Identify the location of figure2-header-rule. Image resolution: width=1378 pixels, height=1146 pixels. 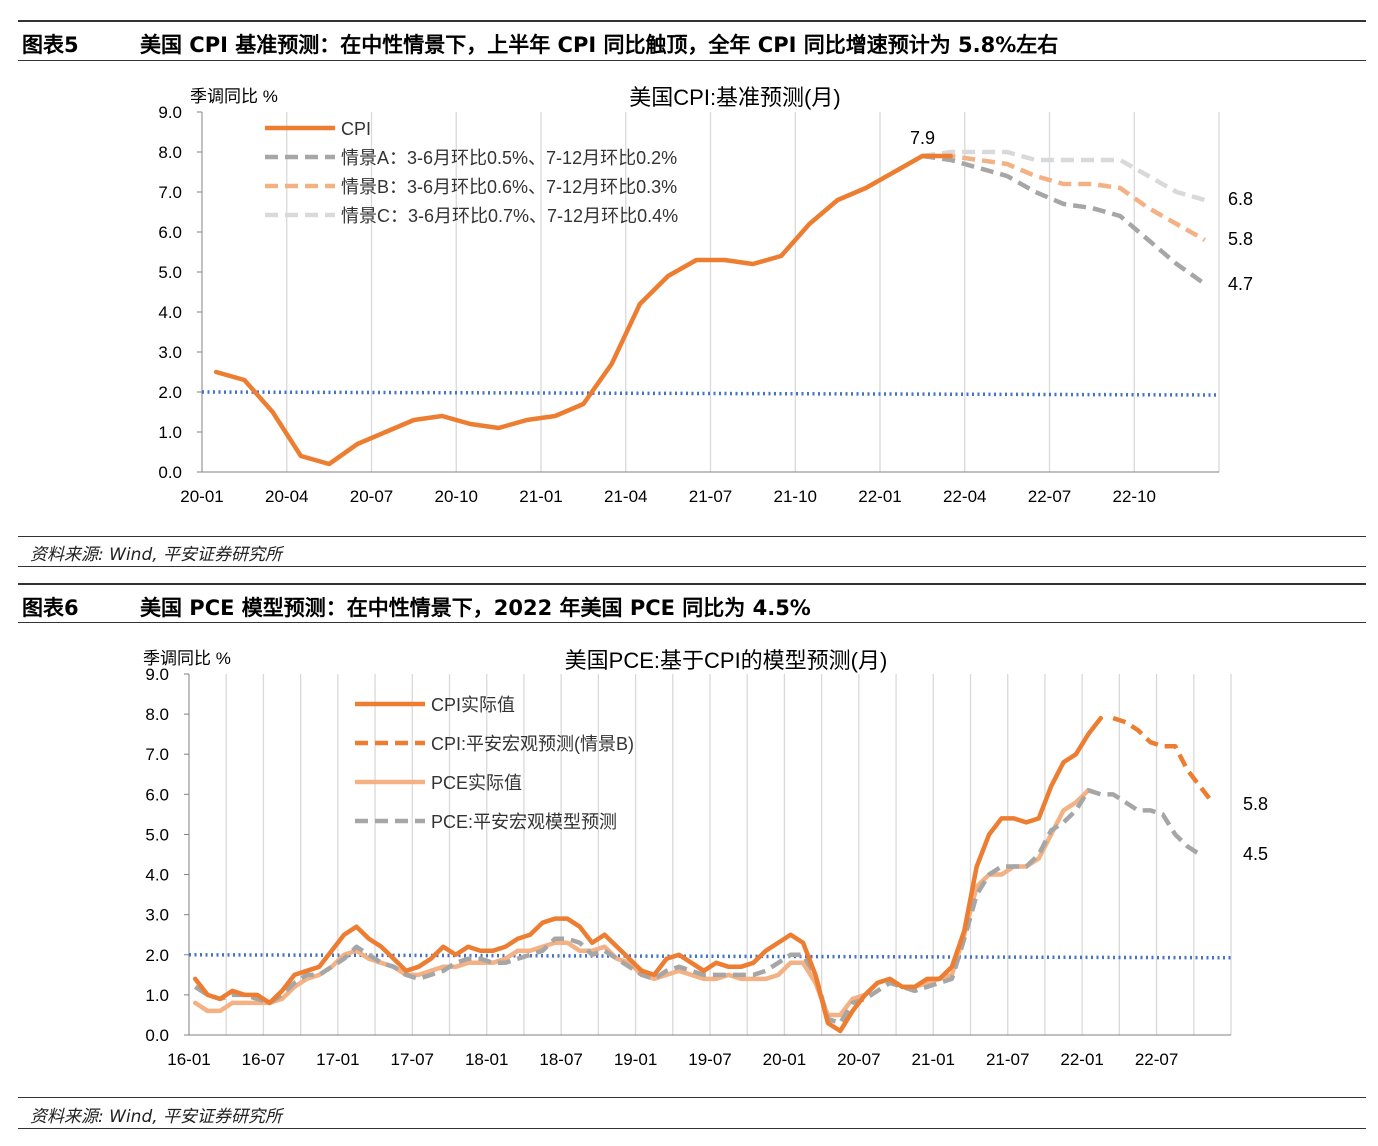
(692, 622).